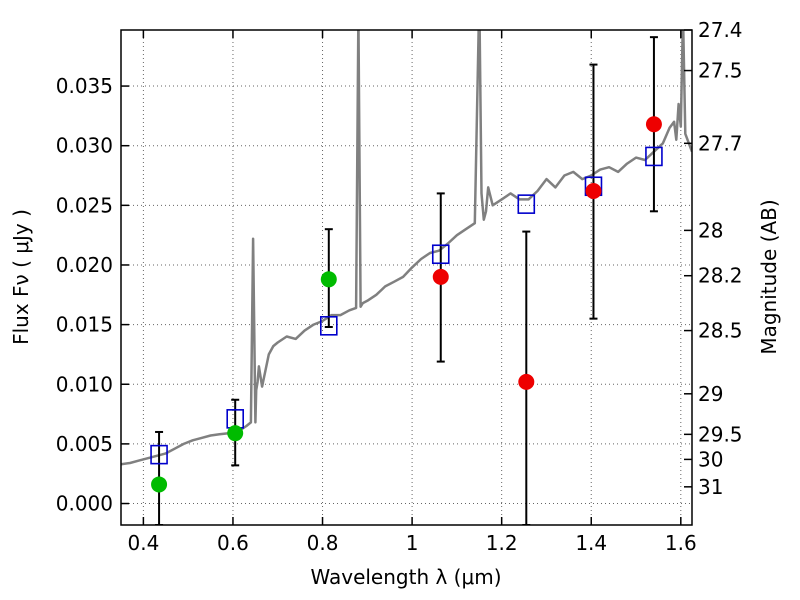 Image resolution: width=800 pixels, height=600 pixels. What do you see at coordinates (84, 86) in the screenshot?
I see `y-tick-label-7: 0.035` at bounding box center [84, 86].